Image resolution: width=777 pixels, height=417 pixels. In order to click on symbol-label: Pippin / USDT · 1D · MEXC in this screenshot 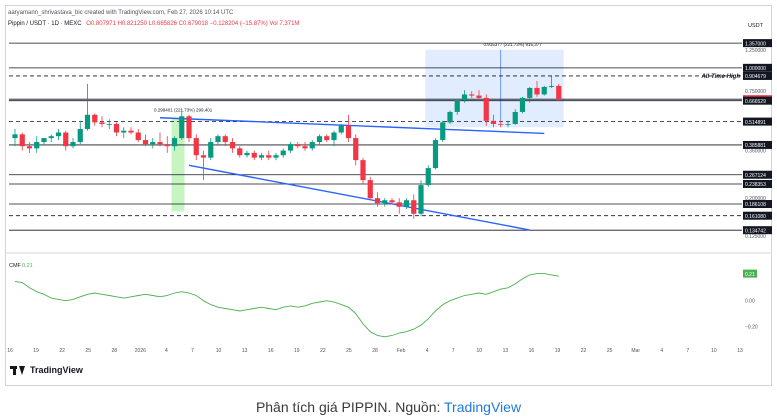, I will do `click(45, 24)`.